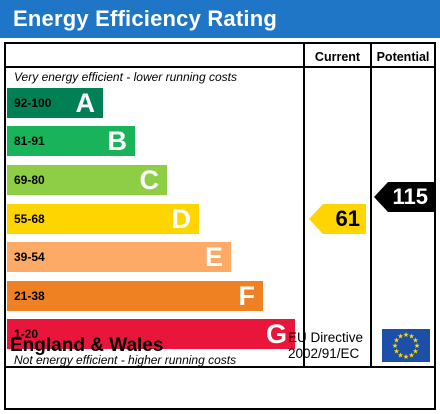 The width and height of the screenshot is (440, 414). I want to click on potential-column-header: Potential, so click(403, 57).